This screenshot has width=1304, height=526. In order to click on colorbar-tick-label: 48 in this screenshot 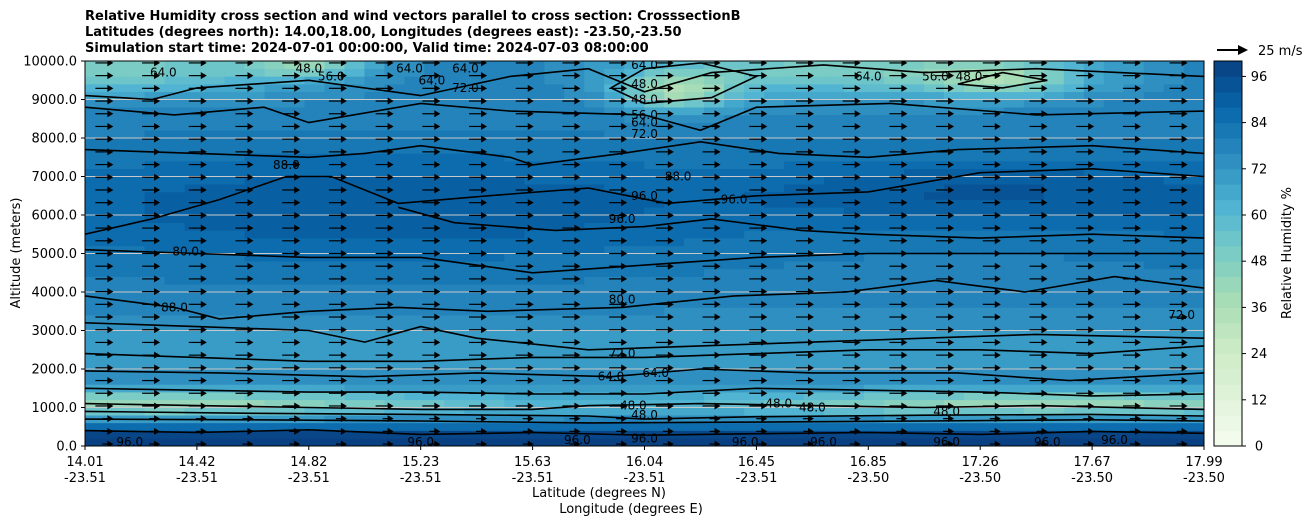, I will do `click(1259, 262)`.